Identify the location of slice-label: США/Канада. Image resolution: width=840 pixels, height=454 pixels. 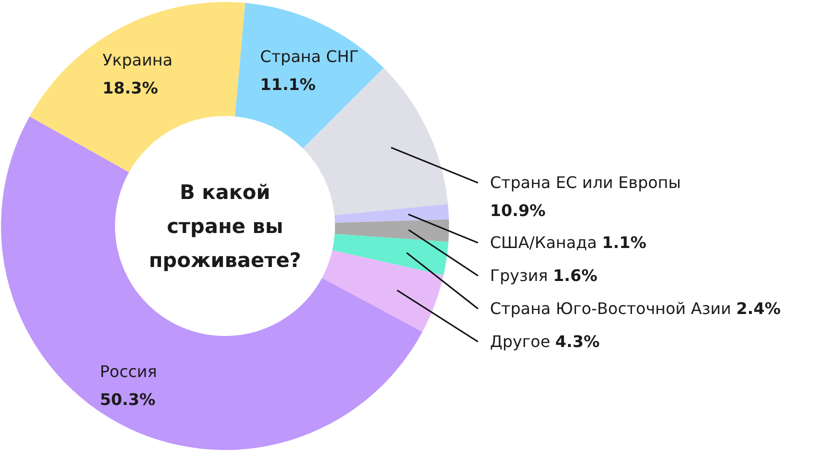
(546, 242).